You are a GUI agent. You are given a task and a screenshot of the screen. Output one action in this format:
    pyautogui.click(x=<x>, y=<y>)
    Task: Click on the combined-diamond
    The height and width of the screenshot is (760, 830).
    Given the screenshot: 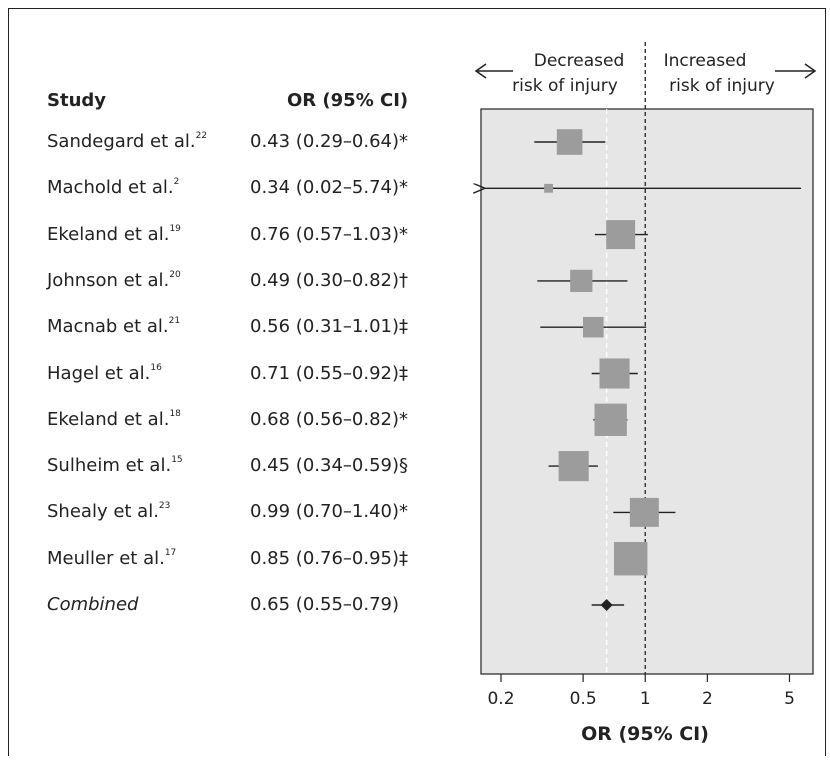 What is the action you would take?
    pyautogui.click(x=606, y=605)
    